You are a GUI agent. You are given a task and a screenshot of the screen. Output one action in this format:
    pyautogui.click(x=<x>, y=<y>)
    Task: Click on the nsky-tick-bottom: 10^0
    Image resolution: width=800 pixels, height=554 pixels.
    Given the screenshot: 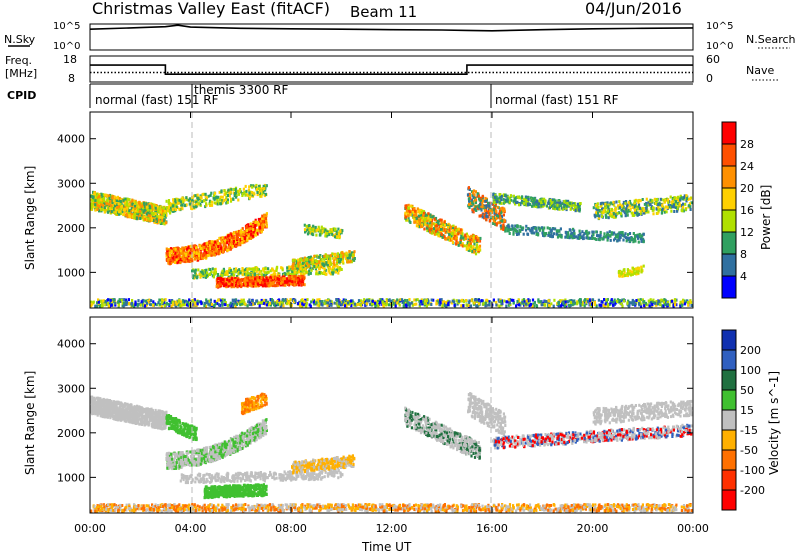 What is the action you would take?
    pyautogui.click(x=66, y=46)
    